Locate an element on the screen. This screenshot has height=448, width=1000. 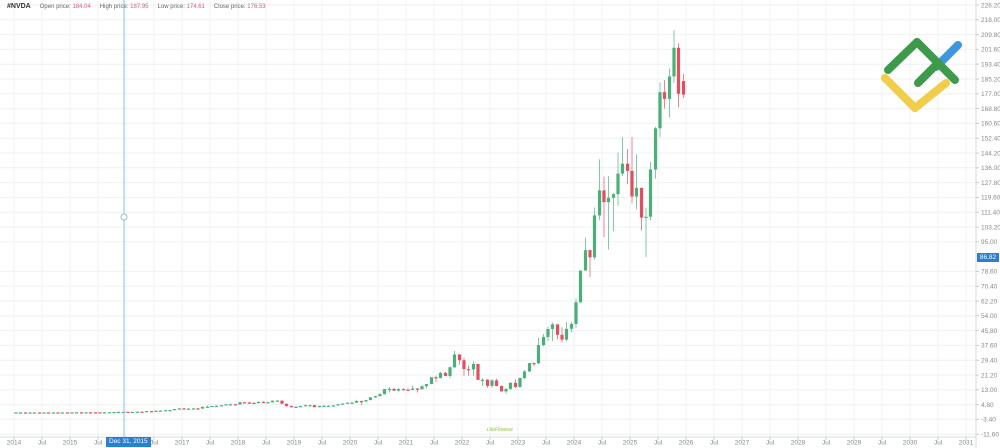
price-tick-label: 136.00 is located at coordinates (990, 168).